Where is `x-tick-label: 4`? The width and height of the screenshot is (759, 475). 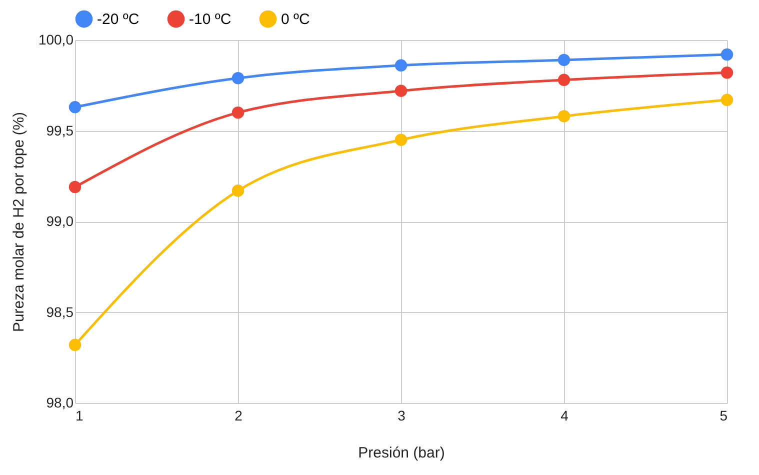 x-tick-label: 4 is located at coordinates (564, 416).